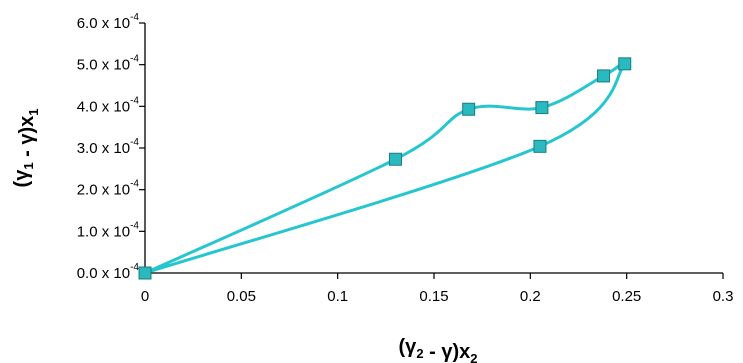 The image size is (743, 363). I want to click on x-tick-label: 0.15, so click(433, 296).